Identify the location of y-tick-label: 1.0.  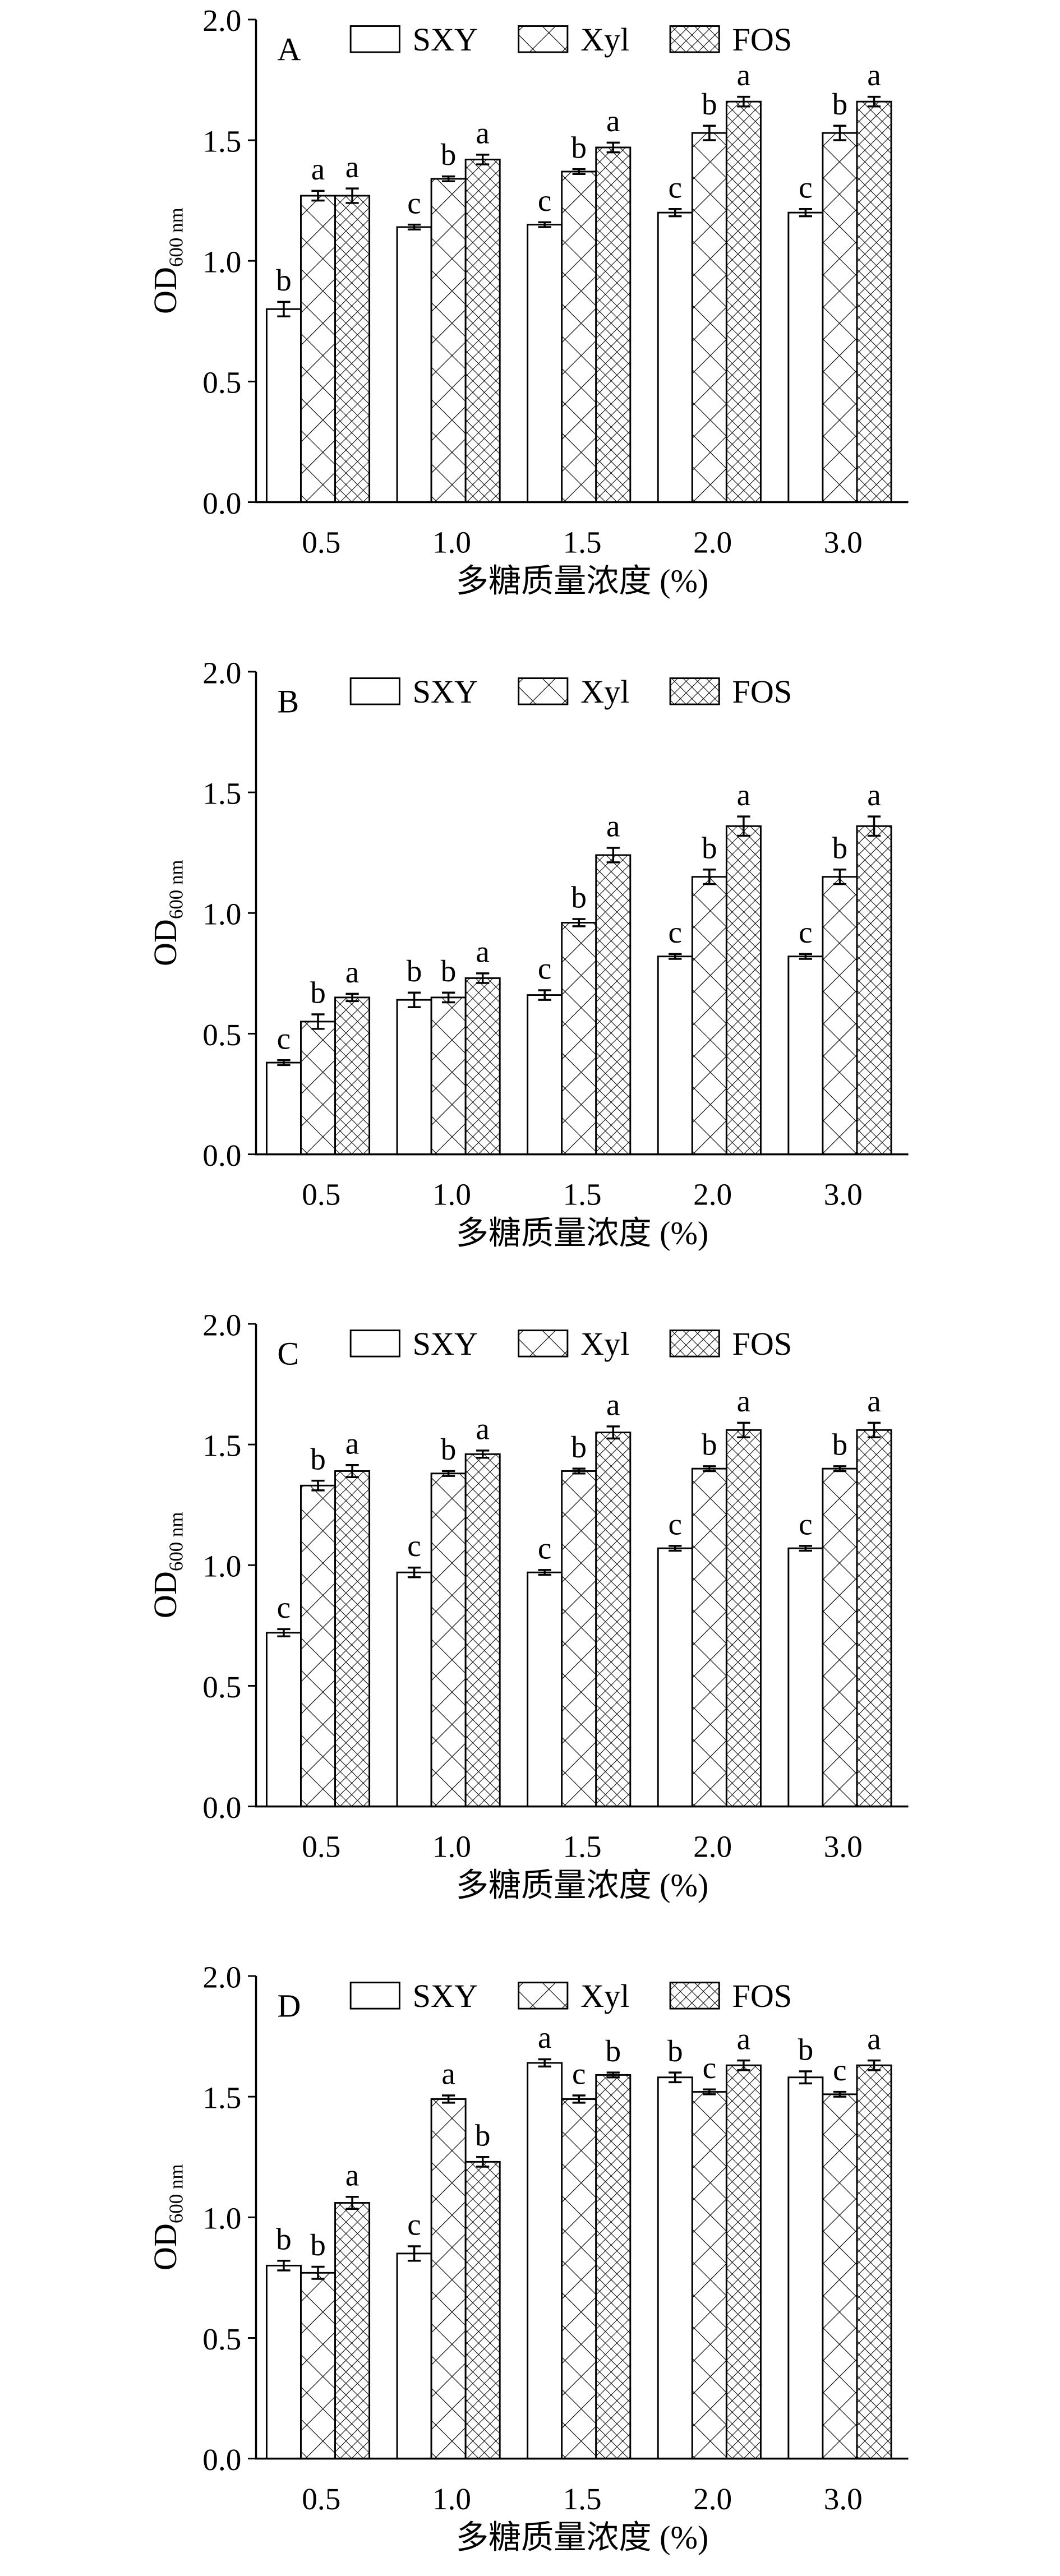
(221, 1566).